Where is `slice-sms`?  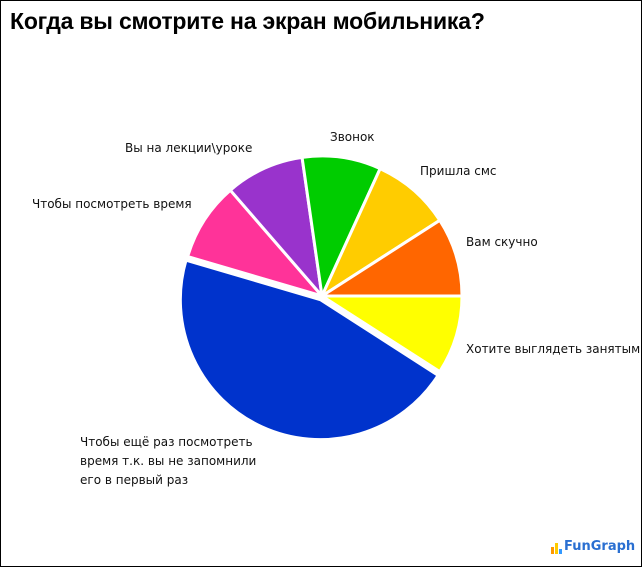 slice-sms is located at coordinates (380, 233).